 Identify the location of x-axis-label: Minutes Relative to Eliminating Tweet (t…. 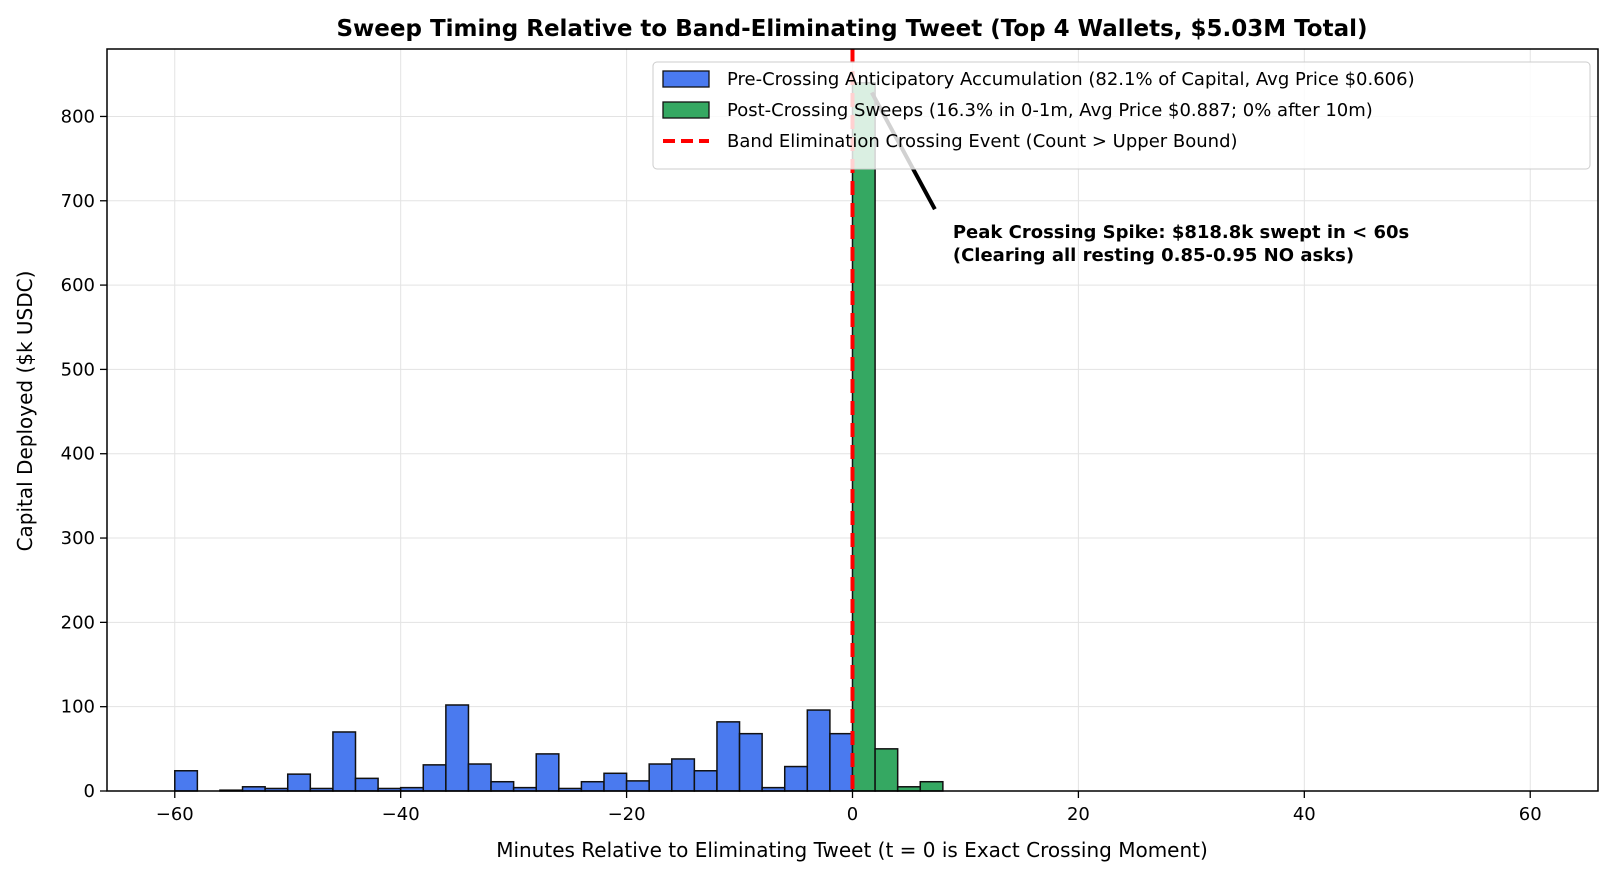
(852, 850).